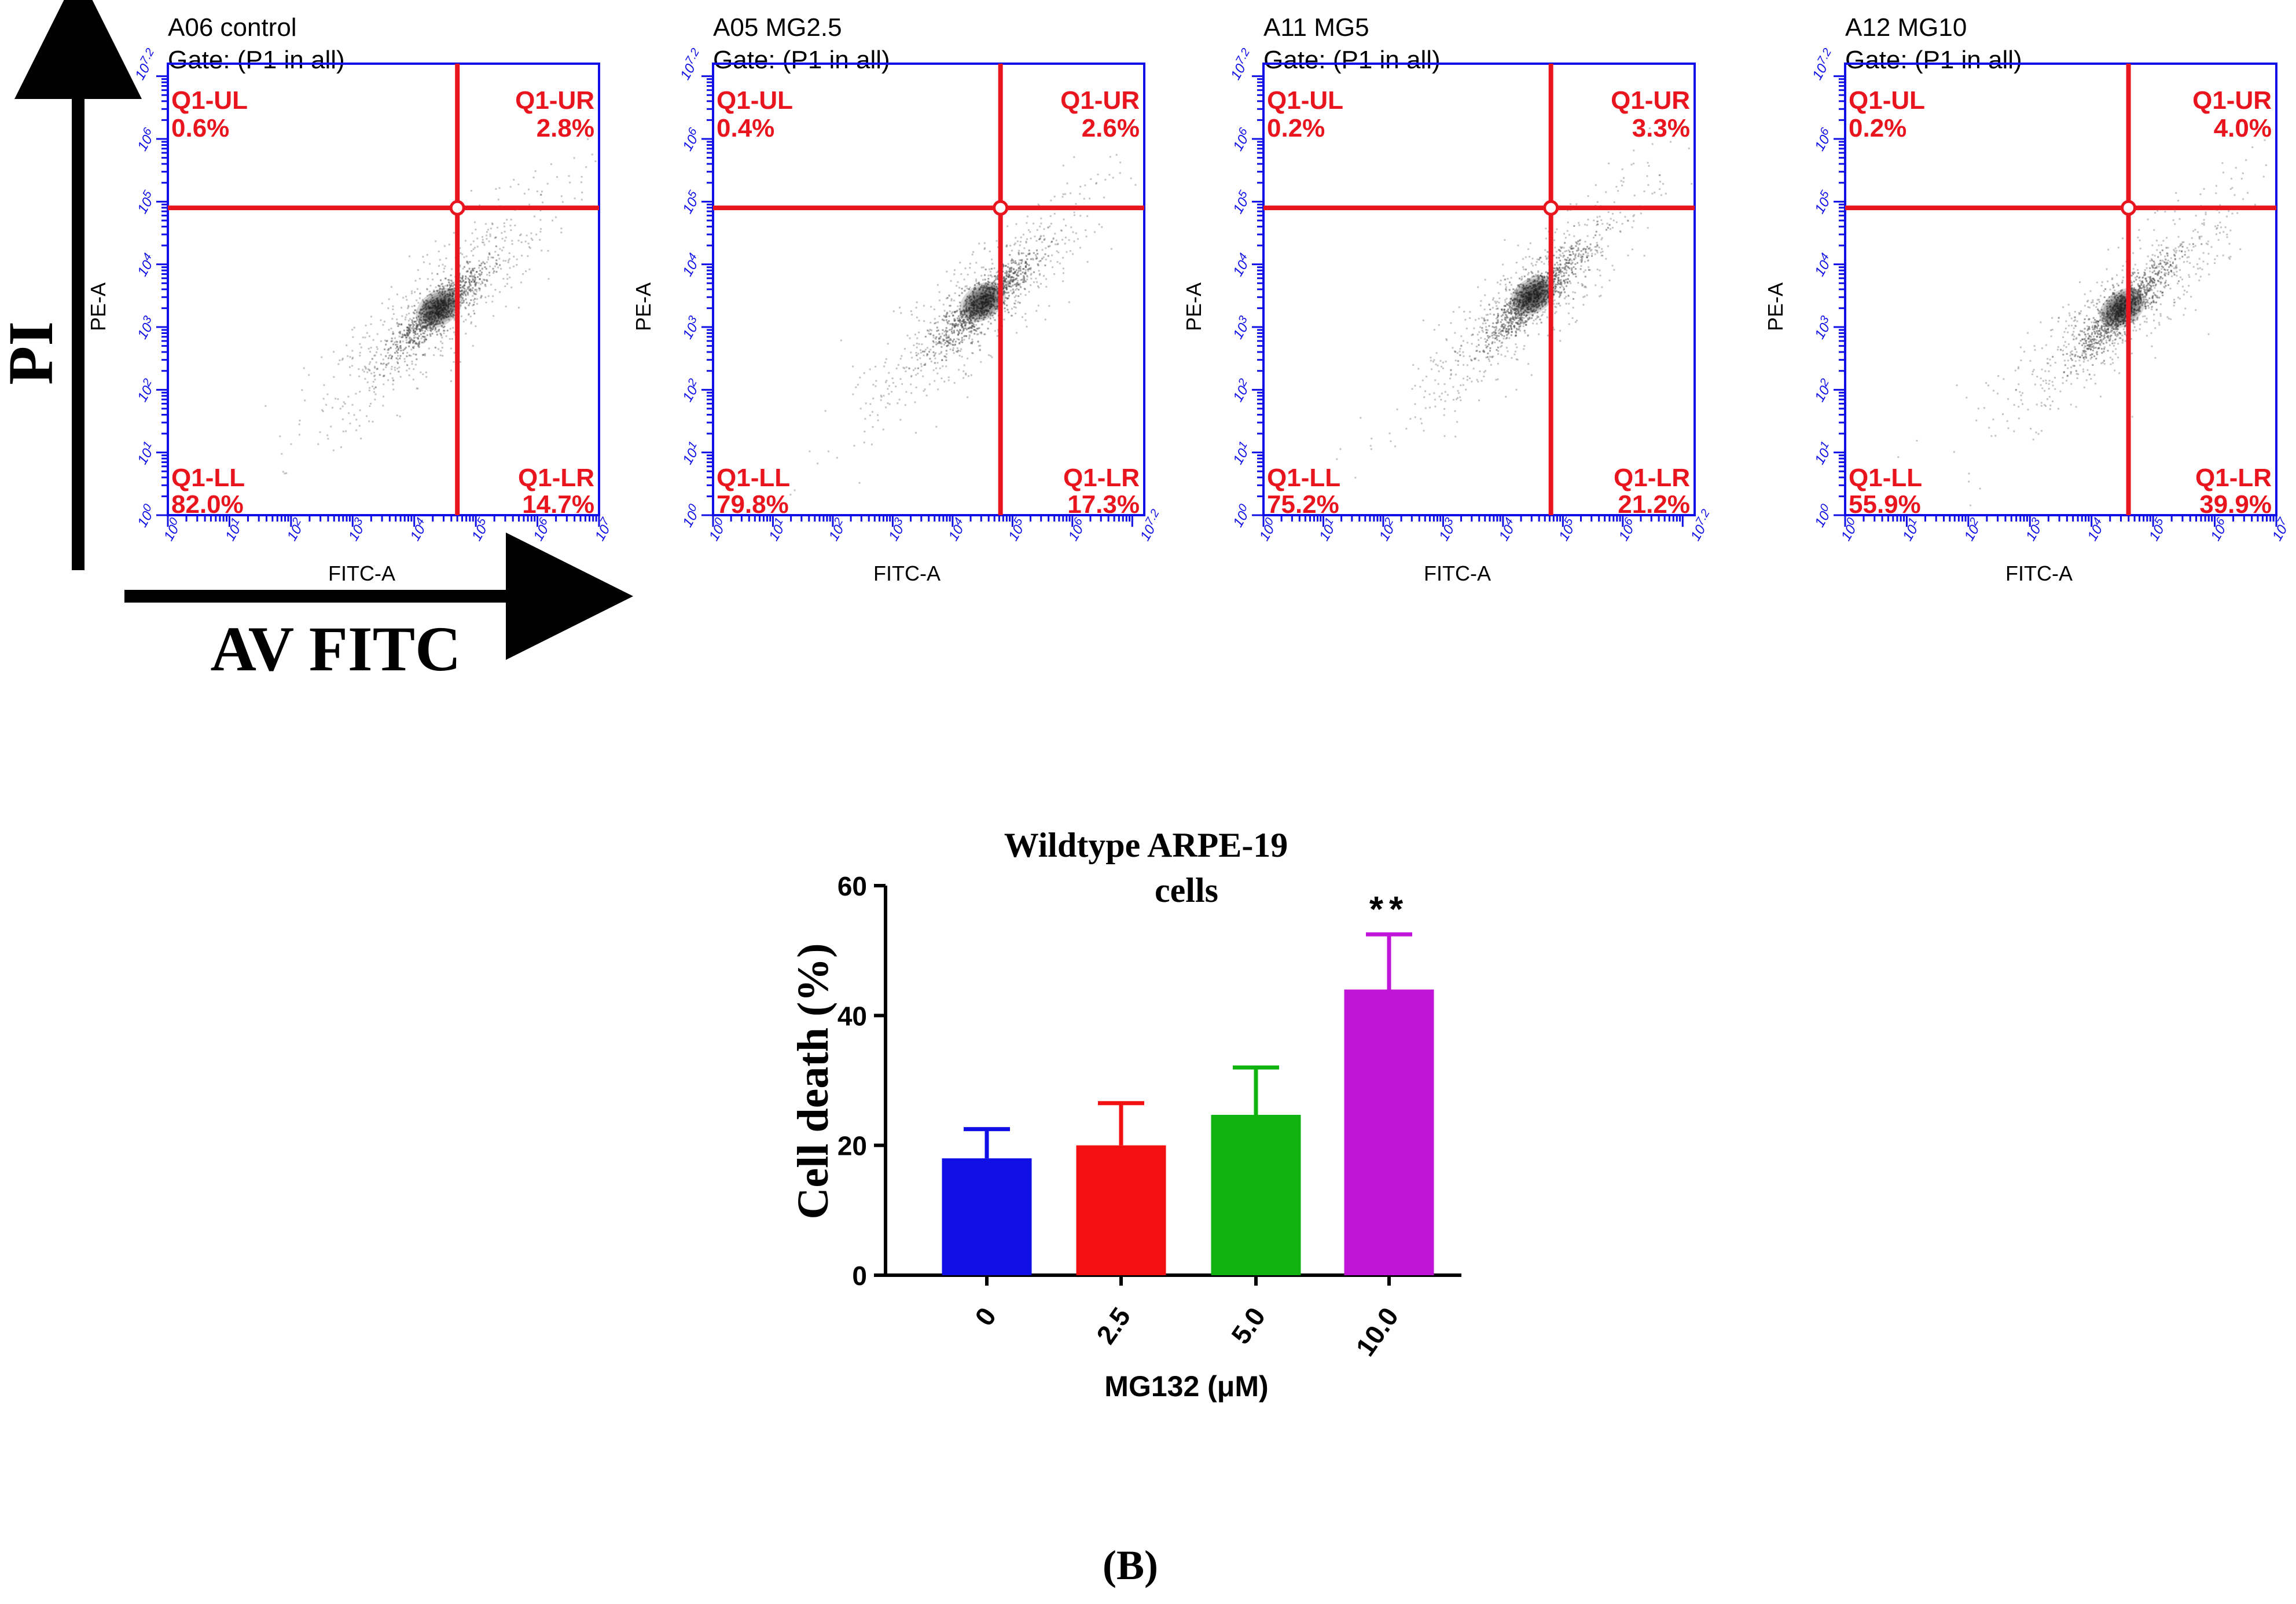 This screenshot has width=2296, height=1604. Describe the element at coordinates (146, 390) in the screenshot. I see `y-tick-label: 10²` at that location.